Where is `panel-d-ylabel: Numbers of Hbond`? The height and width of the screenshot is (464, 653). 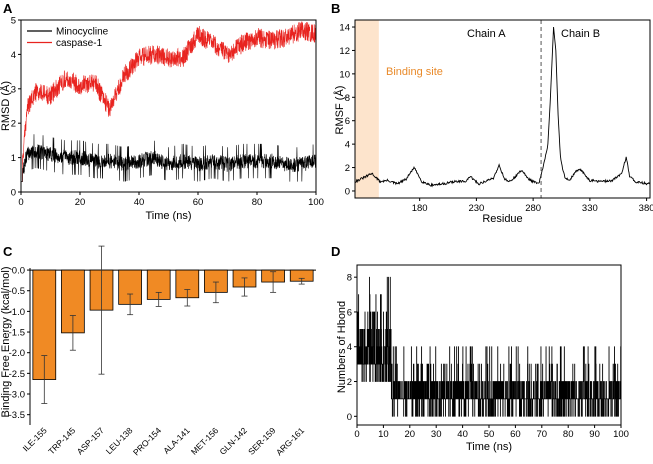 panel-d-ylabel: Numbers of Hbond is located at coordinates (342, 347).